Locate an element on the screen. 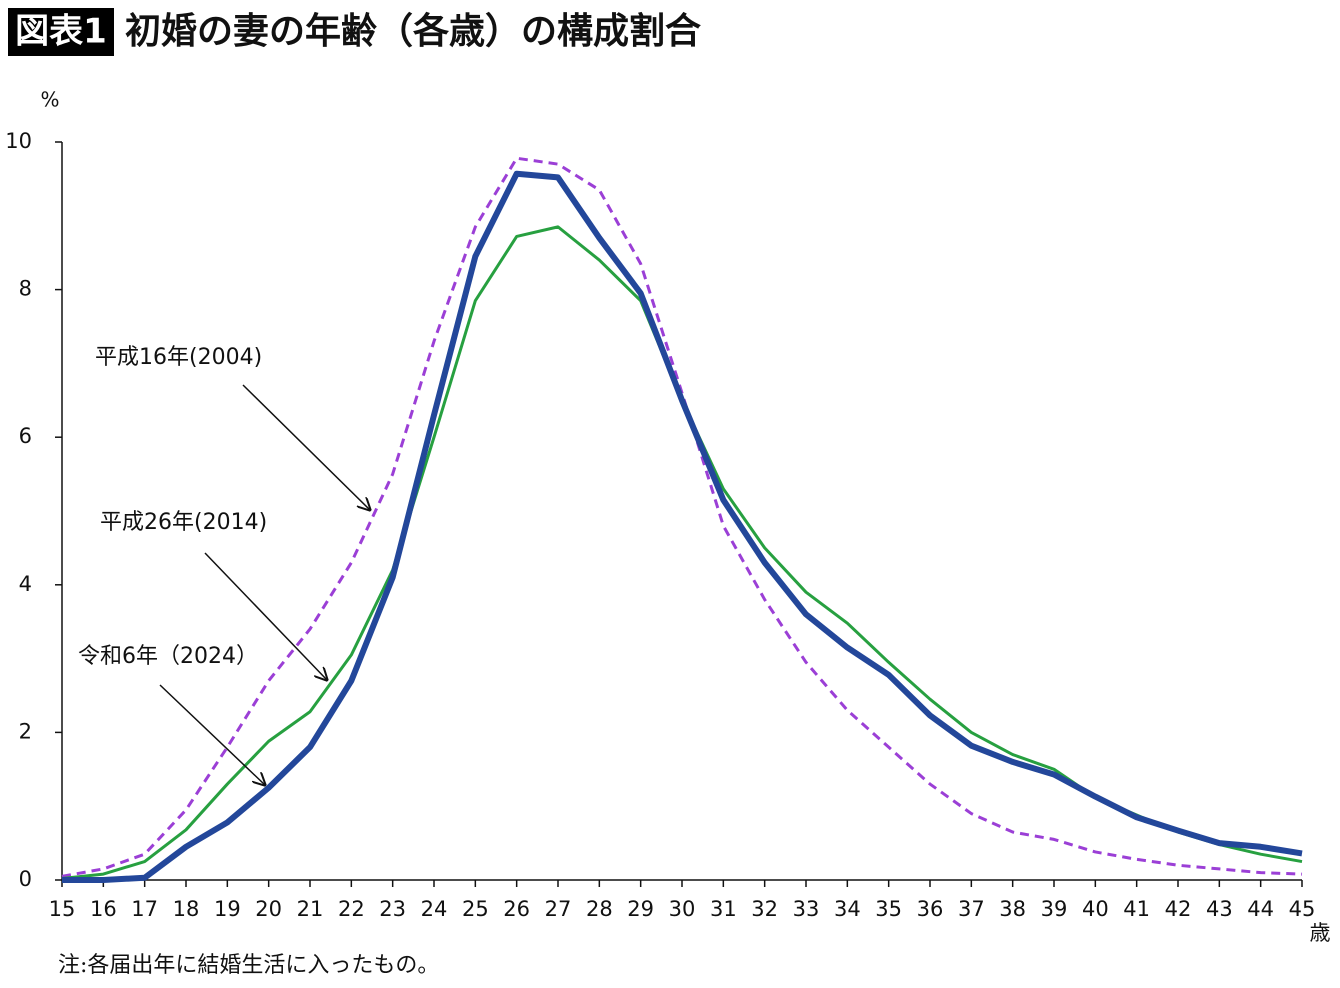  x-tick-label: 33 is located at coordinates (806, 909).